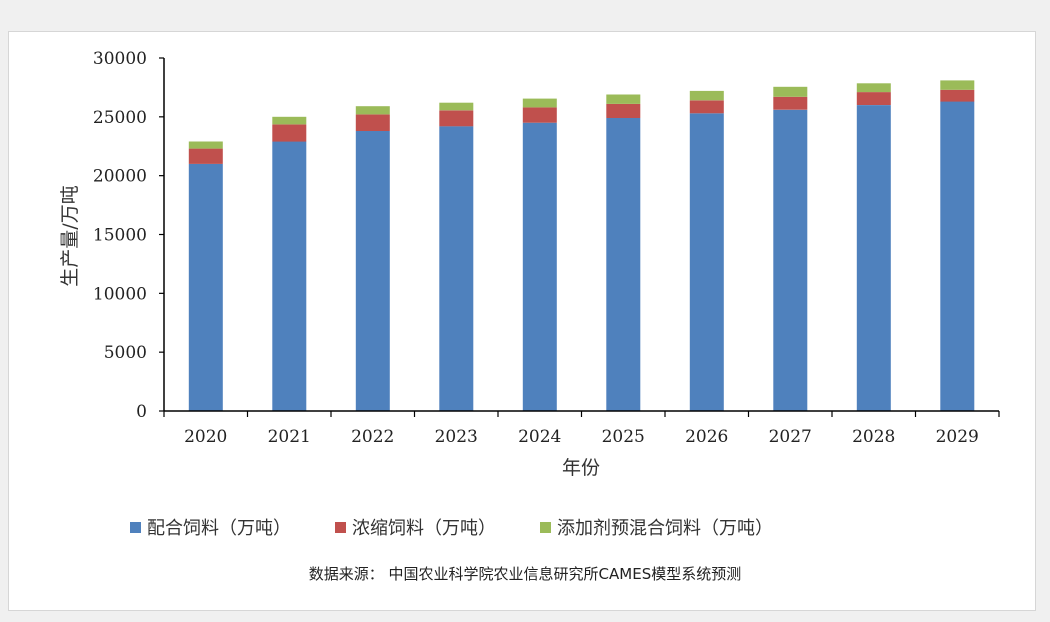 Image resolution: width=1050 pixels, height=622 pixels. Describe the element at coordinates (581, 468) in the screenshot. I see `x-axis-title: 年份` at that location.